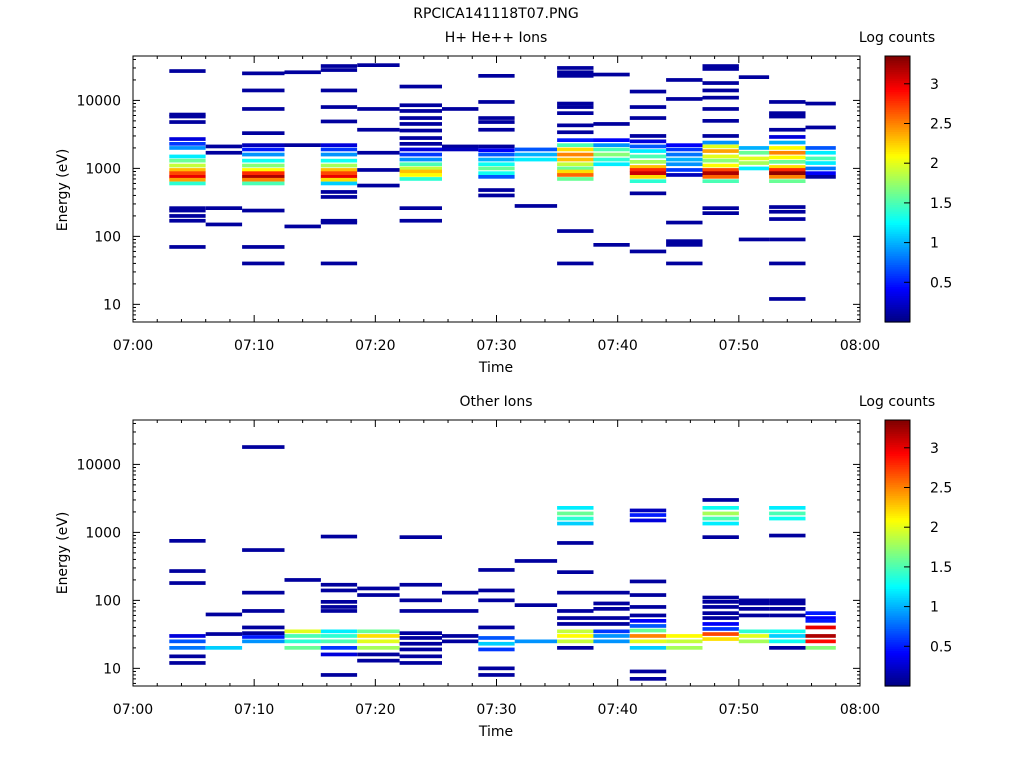 Image resolution: width=1024 pixels, height=768 pixels. I want to click on panel-bottom-colorbar-label: Log counts, so click(897, 402).